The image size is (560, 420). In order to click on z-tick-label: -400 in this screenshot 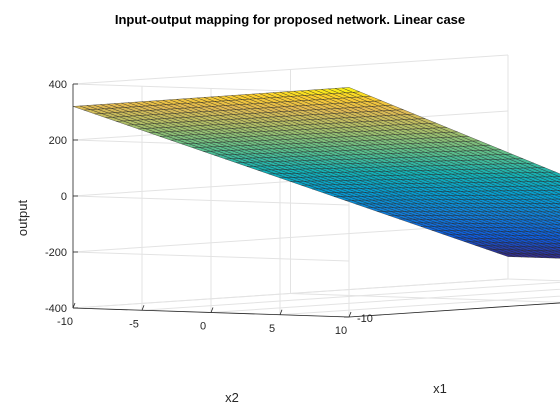, I will do `click(56, 309)`.